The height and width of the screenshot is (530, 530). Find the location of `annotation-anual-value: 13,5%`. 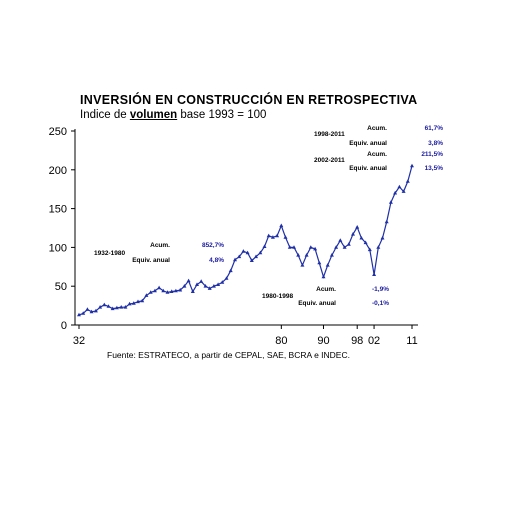

annotation-anual-value: 13,5% is located at coordinates (434, 168).